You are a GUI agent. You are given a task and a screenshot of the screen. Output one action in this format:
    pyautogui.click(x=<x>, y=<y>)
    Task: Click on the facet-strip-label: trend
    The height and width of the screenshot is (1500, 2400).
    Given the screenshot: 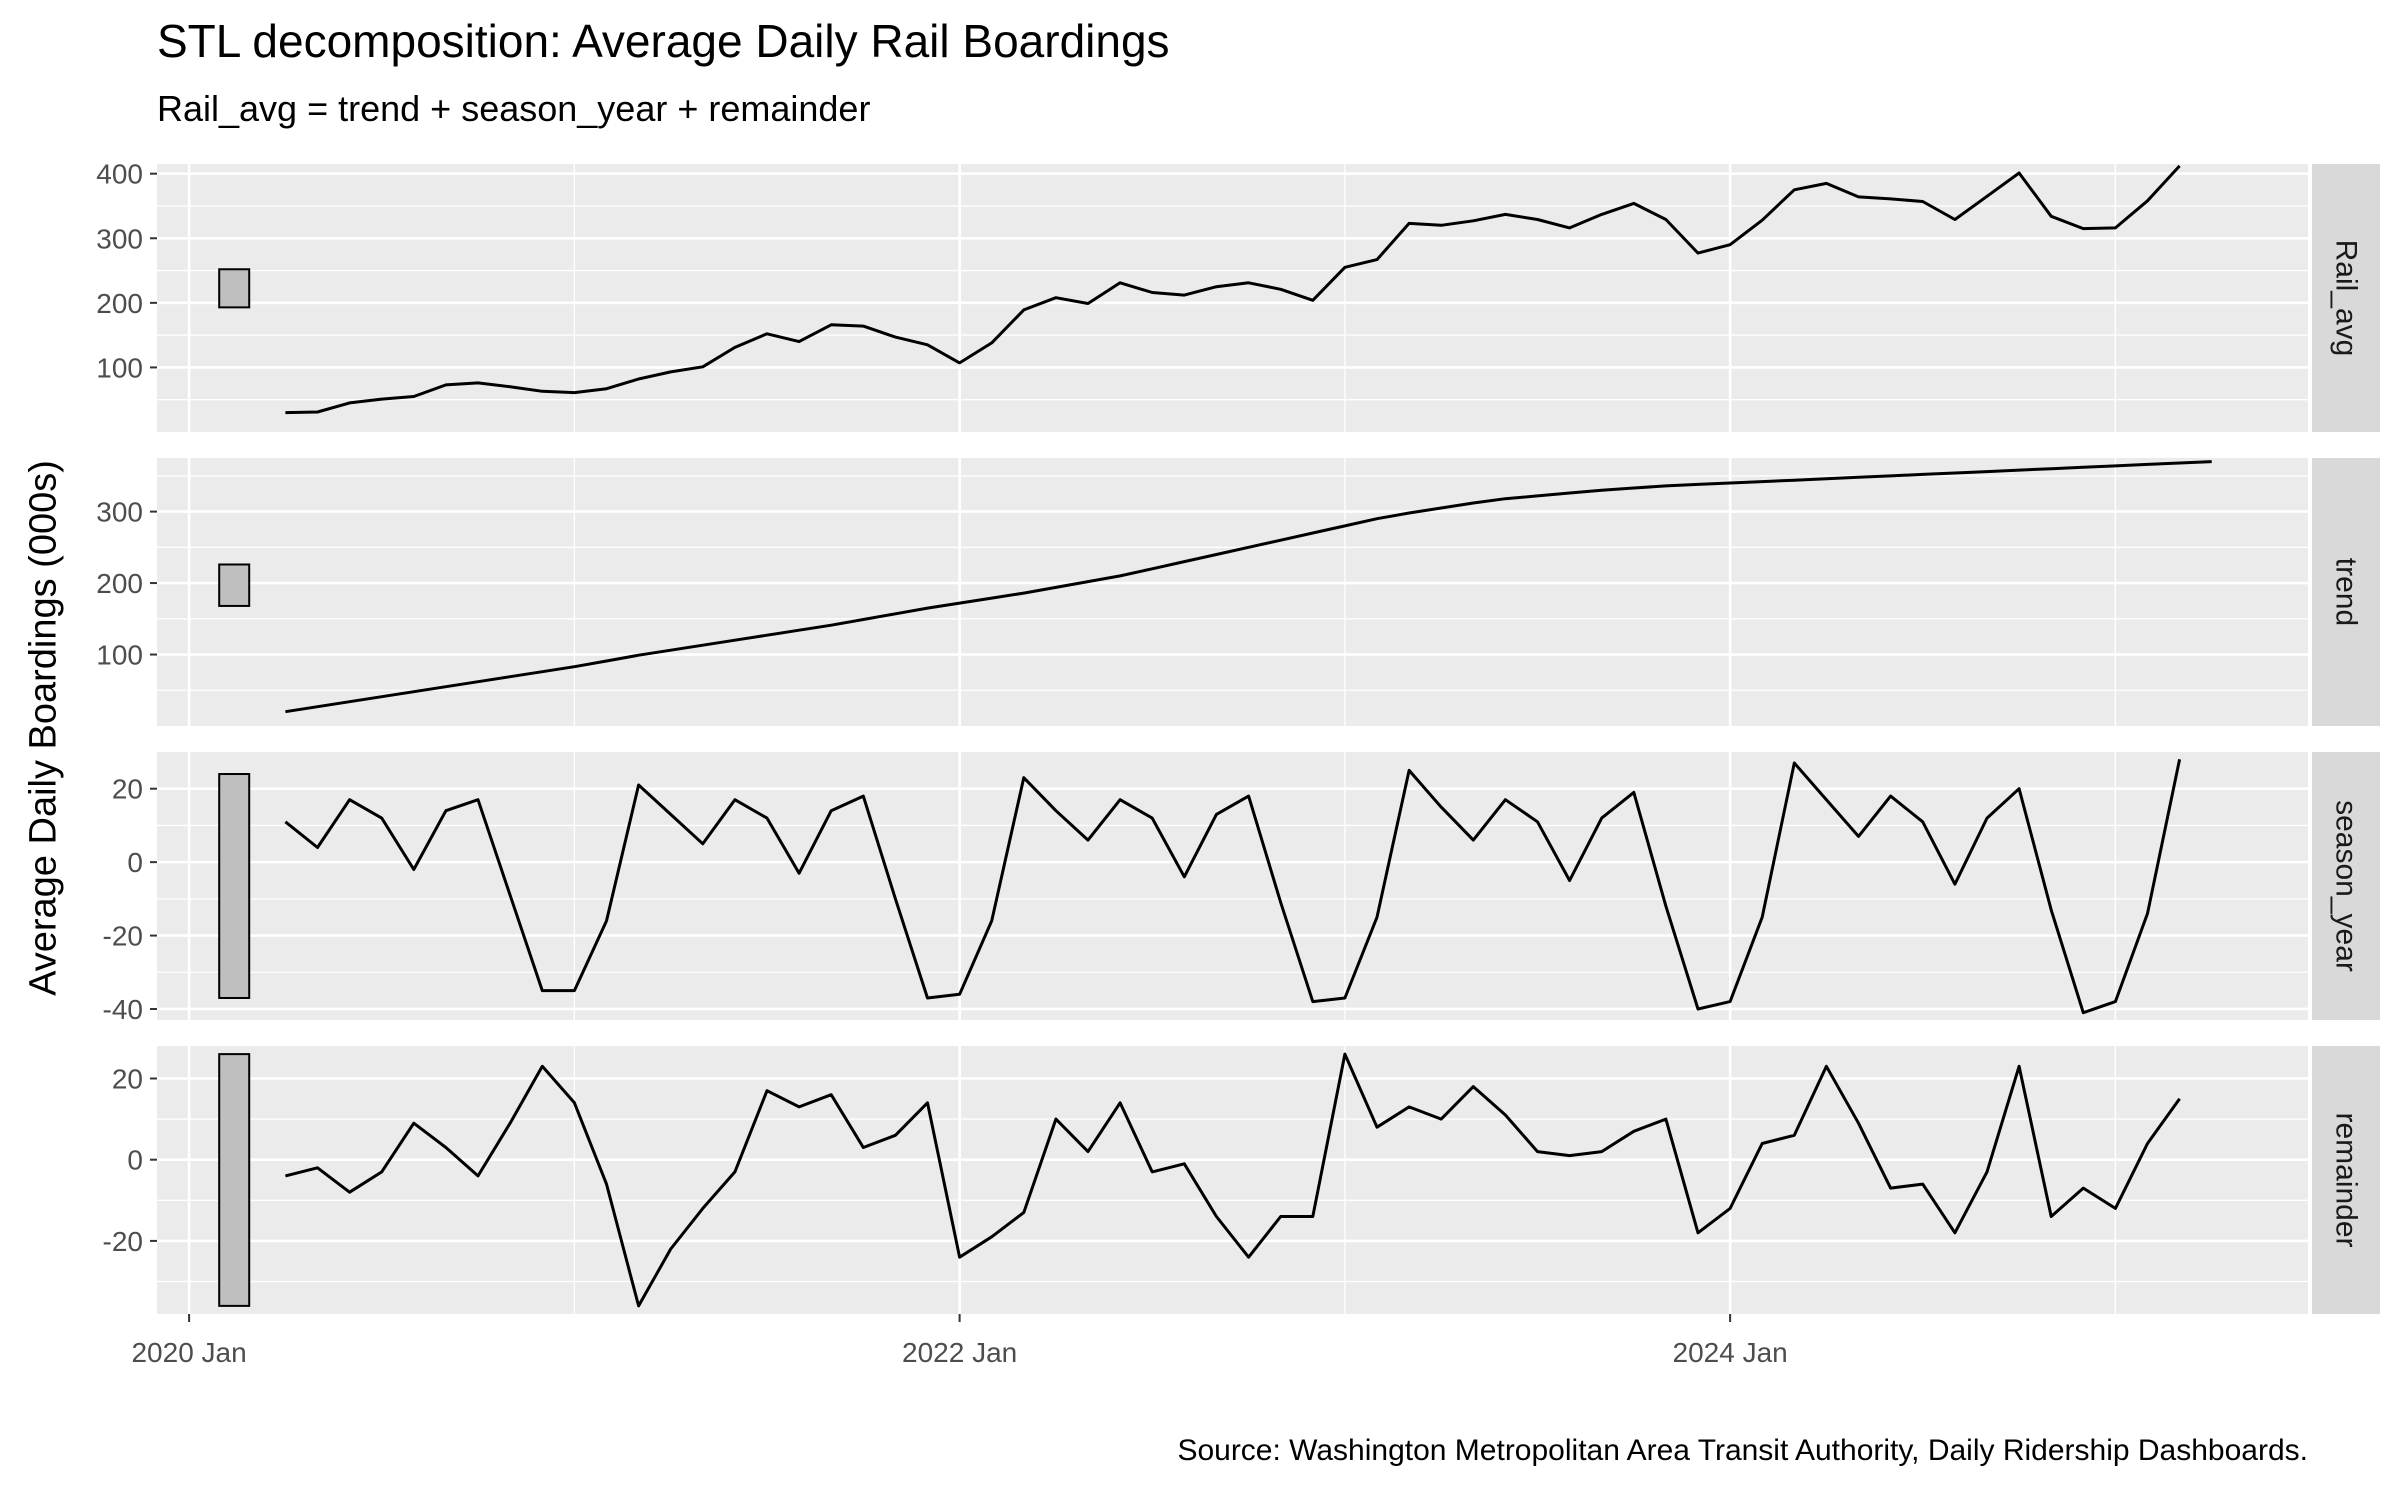 What is the action you would take?
    pyautogui.click(x=2346, y=592)
    